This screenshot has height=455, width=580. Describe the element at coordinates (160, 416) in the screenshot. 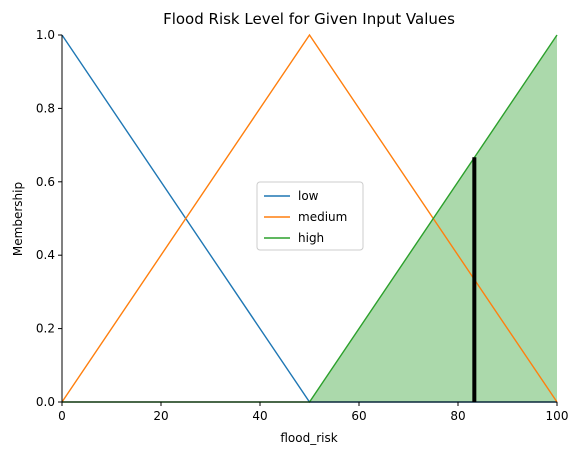

I see `x-tick-label: 20` at that location.